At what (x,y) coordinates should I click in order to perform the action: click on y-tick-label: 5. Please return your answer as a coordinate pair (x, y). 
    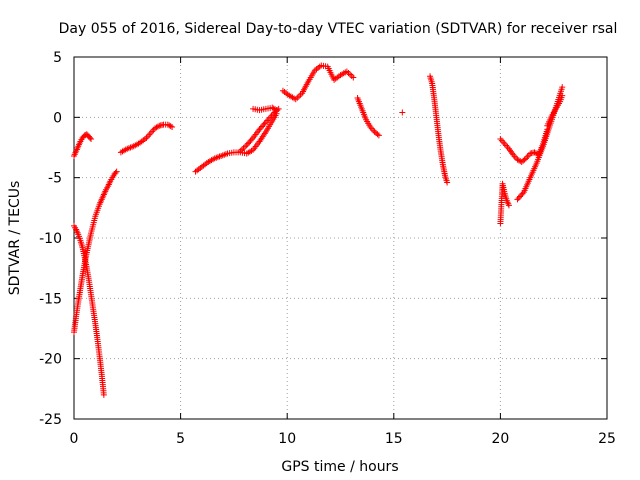
    Looking at the image, I should click on (57, 58).